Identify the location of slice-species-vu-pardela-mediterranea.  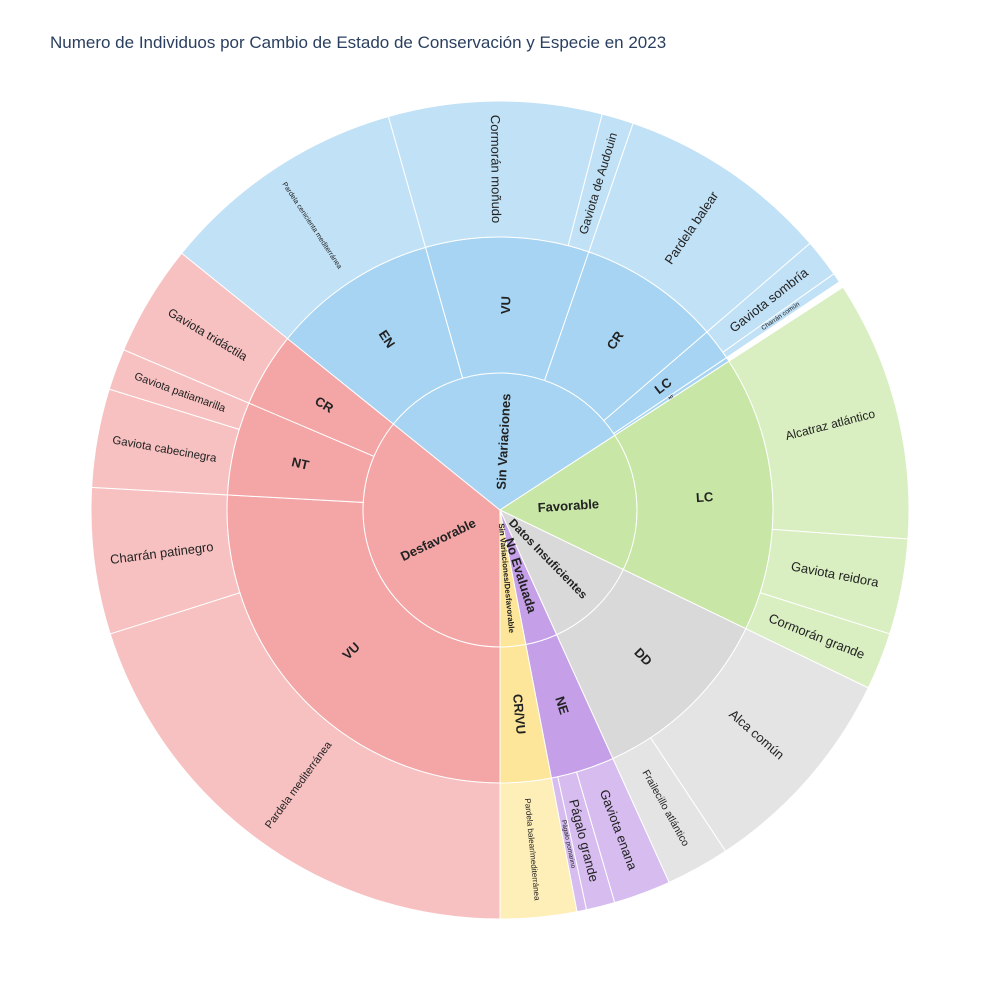
(305, 756).